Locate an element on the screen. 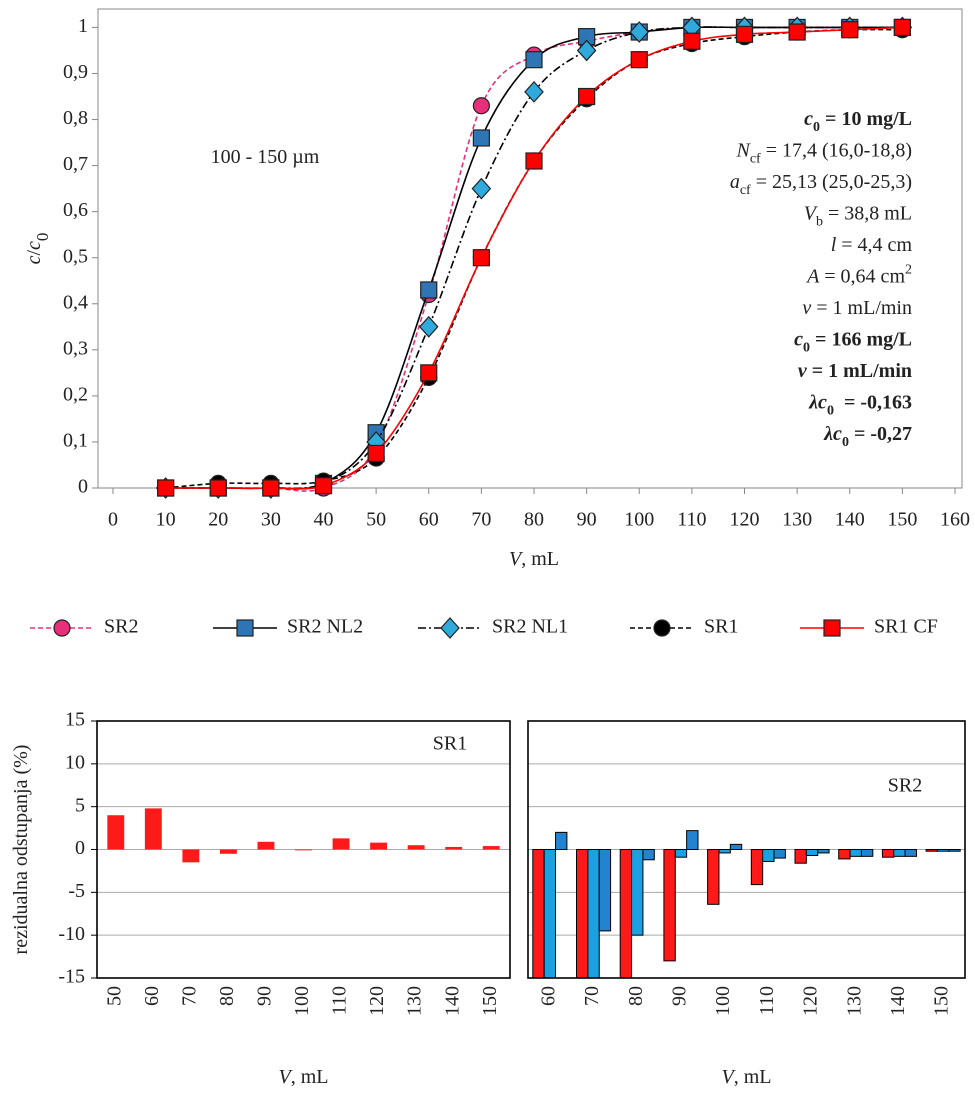 The height and width of the screenshot is (1097, 975). y-tick-label: 0 is located at coordinates (83, 487).